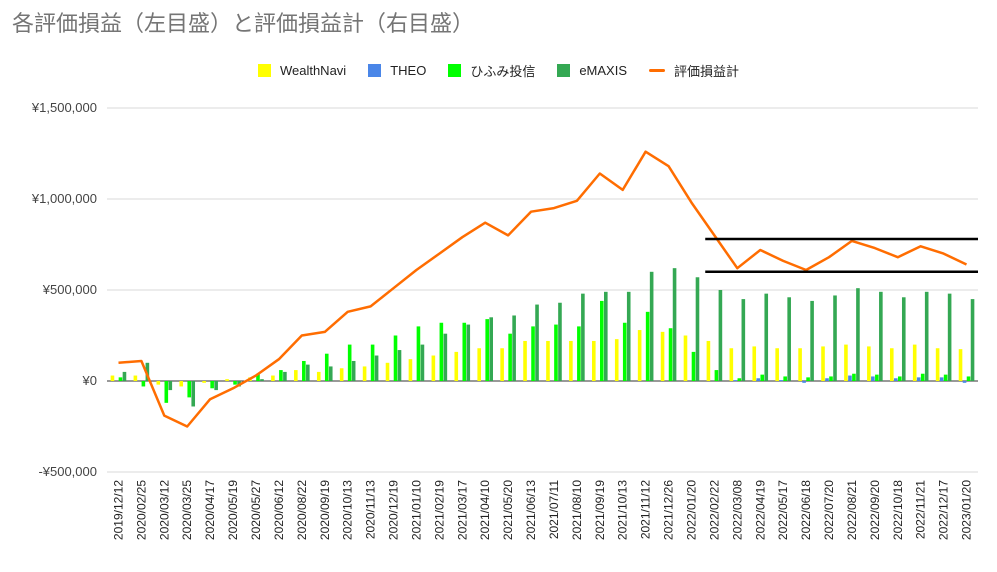 This screenshot has height=572, width=997. Describe the element at coordinates (603, 70) in the screenshot. I see `legend-label-emaxis: eMAXIS` at that location.